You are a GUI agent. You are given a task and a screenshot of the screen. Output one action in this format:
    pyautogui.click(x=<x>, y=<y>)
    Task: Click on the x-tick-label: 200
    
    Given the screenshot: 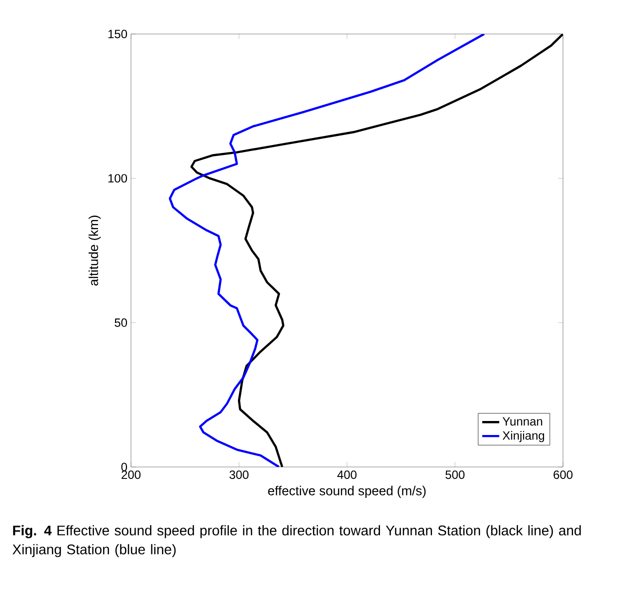 What is the action you would take?
    pyautogui.click(x=131, y=474)
    